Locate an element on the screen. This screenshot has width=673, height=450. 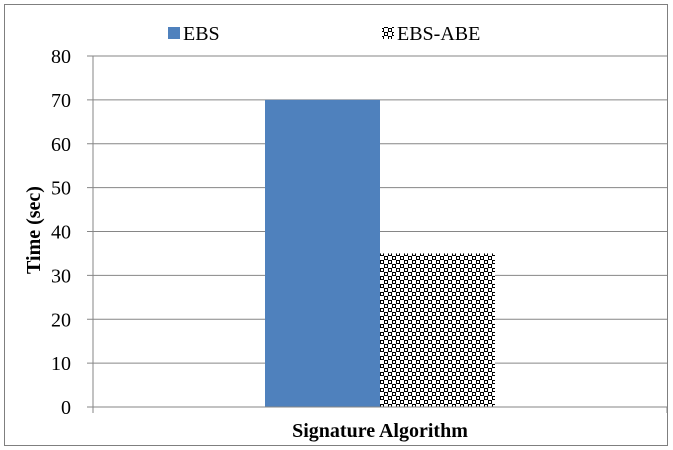
legend-label-ebs: EBS is located at coordinates (201, 34).